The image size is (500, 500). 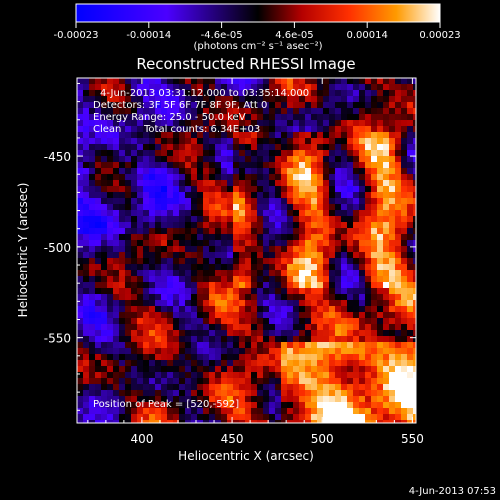 I want to click on y-tick-label: -550, so click(x=57, y=339).